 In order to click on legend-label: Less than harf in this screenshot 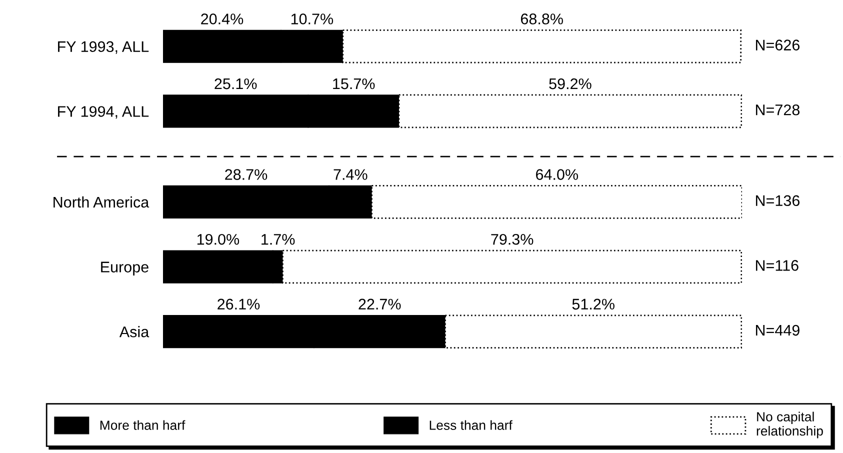, I will do `click(471, 425)`.